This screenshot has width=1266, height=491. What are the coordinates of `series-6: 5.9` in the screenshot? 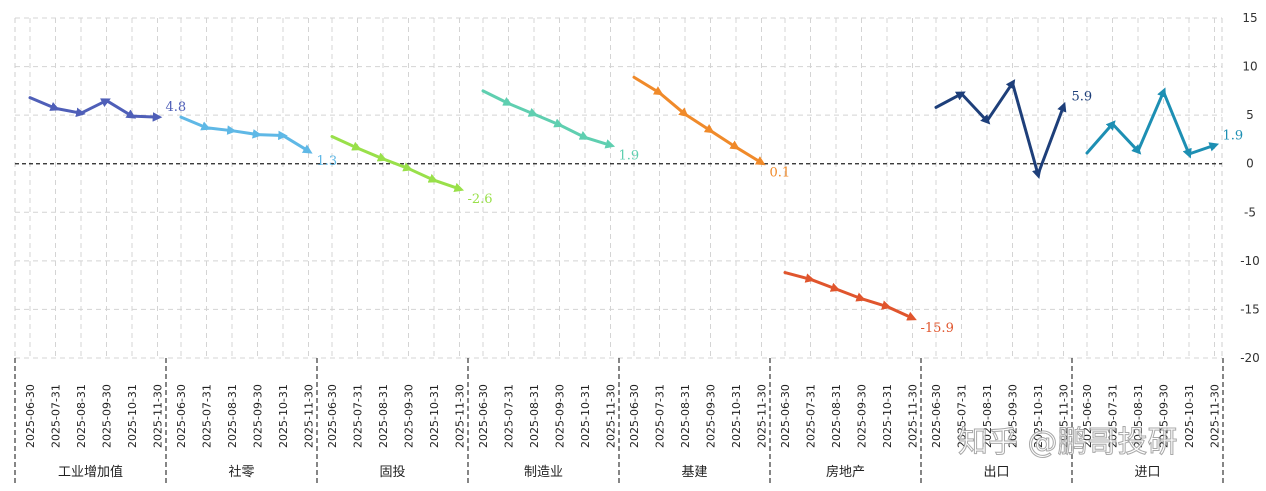 It's located at (1013, 129).